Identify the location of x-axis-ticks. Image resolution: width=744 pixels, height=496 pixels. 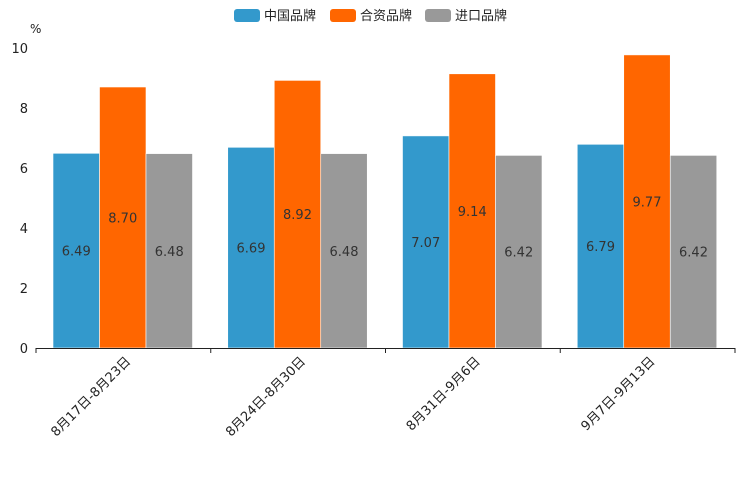
(385, 350).